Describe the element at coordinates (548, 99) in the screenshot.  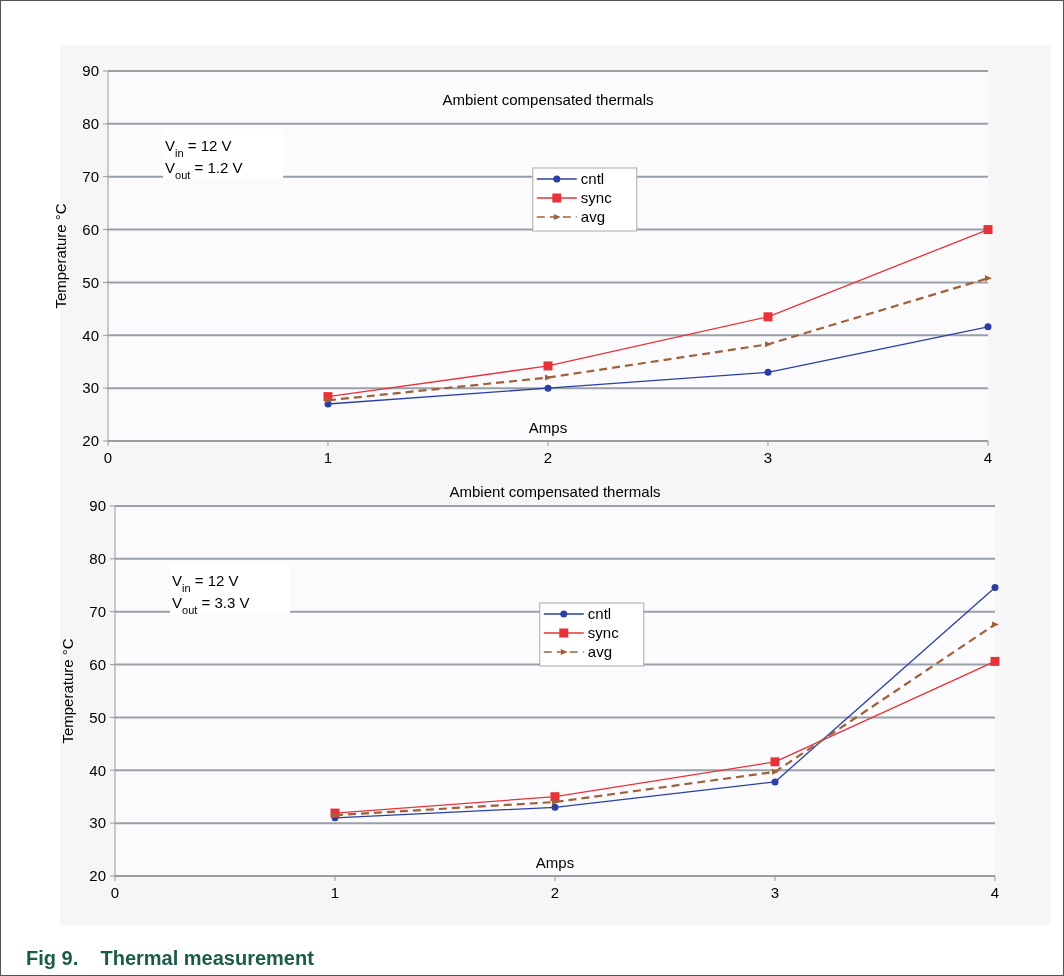
I see `text: Ambient compensated thermals` at that location.